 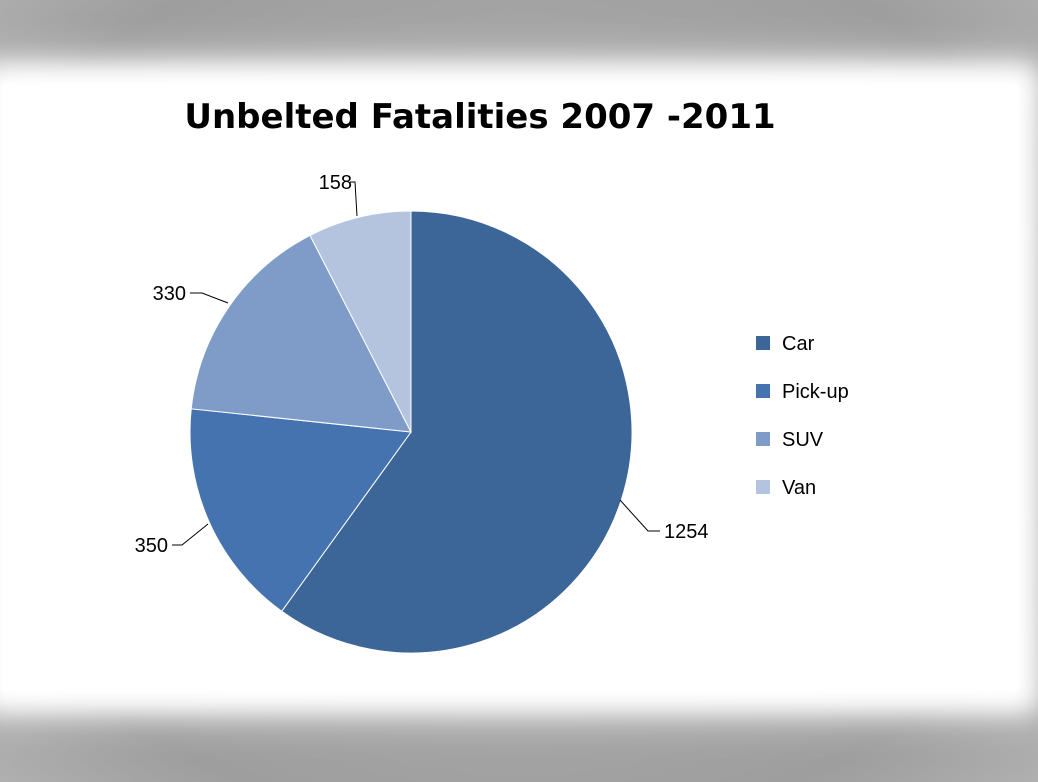 I want to click on legend-label-car: Car, so click(x=798, y=344).